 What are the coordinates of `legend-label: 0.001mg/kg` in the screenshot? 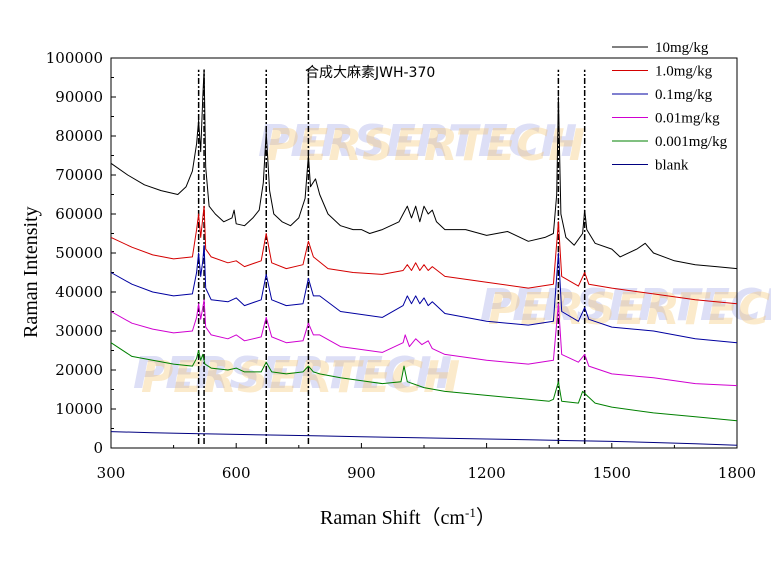 It's located at (691, 142).